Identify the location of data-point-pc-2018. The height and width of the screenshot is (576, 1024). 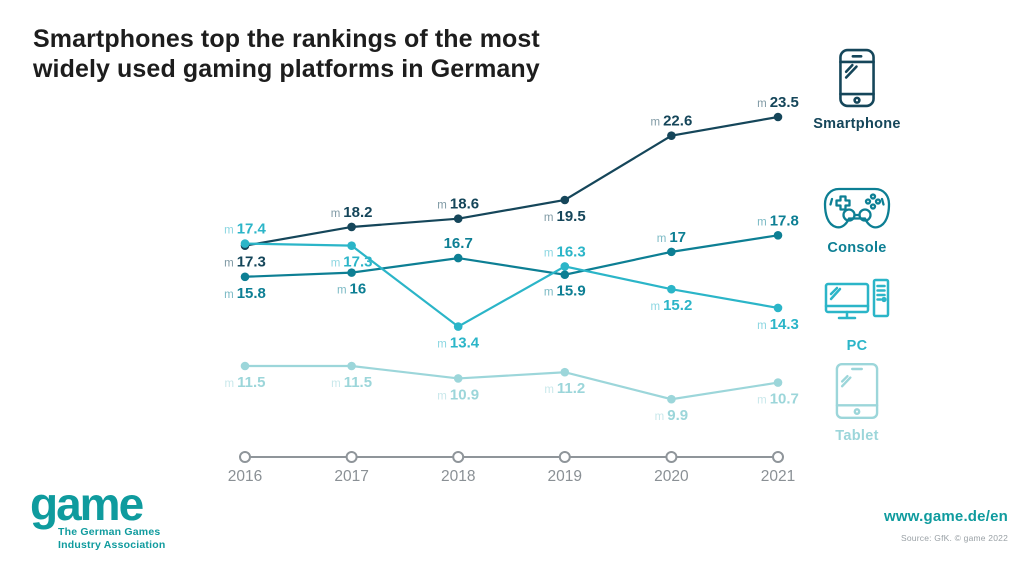
(458, 326).